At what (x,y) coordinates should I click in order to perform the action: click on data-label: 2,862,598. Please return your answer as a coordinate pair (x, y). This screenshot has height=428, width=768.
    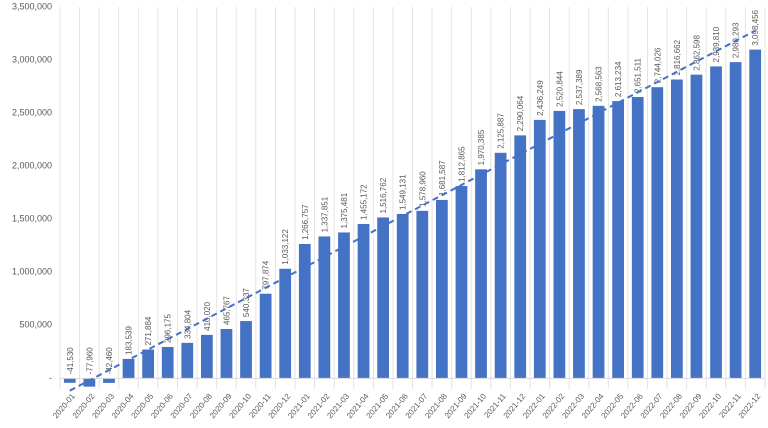
    Looking at the image, I should click on (696, 52).